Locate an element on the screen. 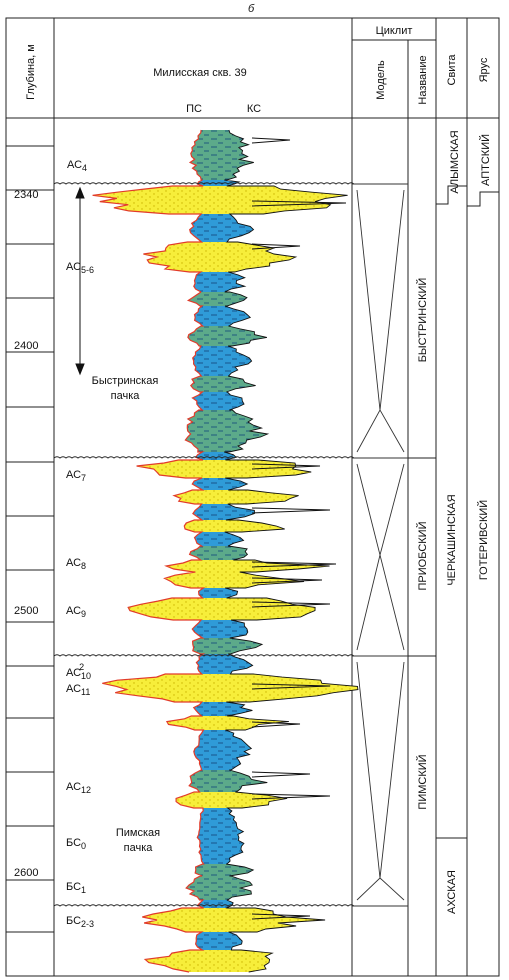 Image resolution: width=509 pixels, height=980 pixels. layer-label-ac8: АС8 is located at coordinates (76, 564).